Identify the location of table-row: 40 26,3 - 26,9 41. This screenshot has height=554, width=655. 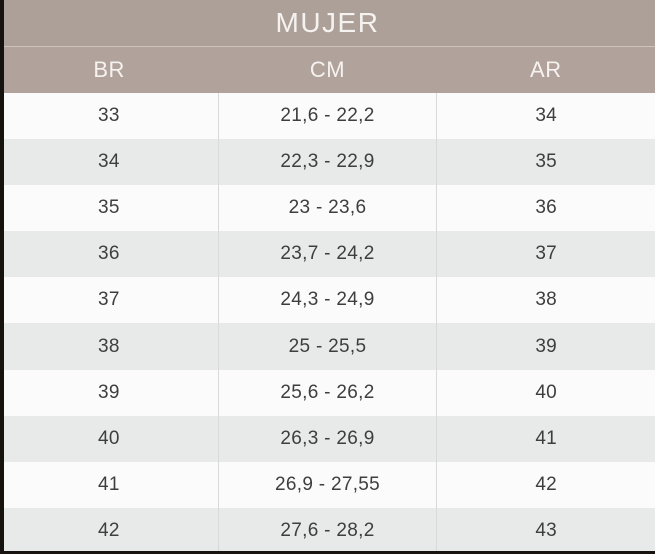
(327, 438).